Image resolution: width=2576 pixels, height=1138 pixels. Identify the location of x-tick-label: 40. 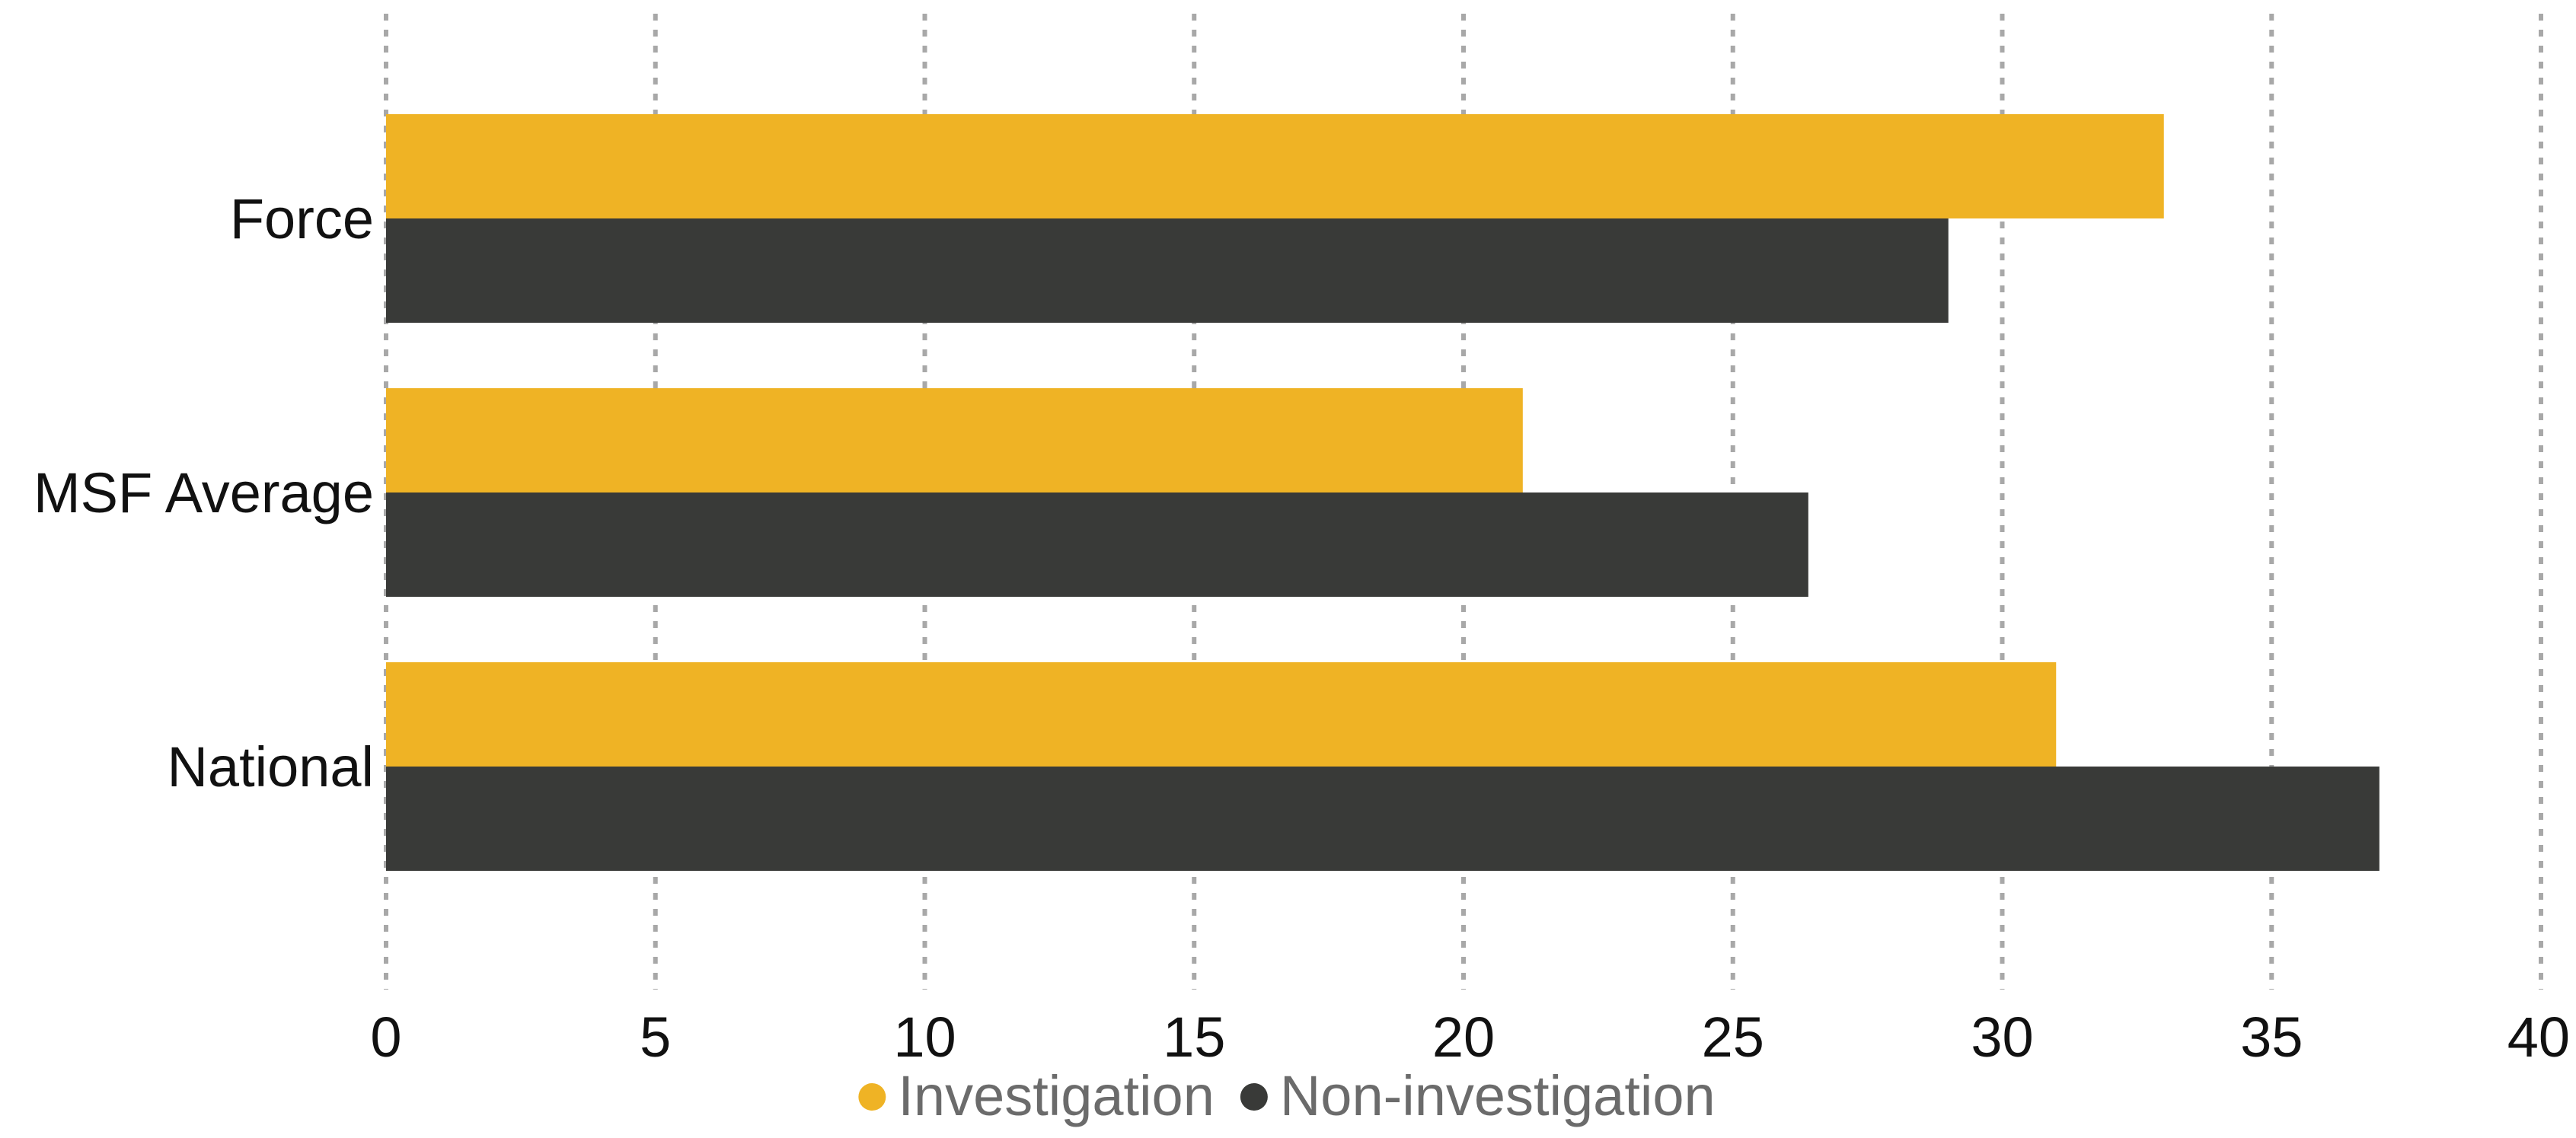
(2538, 1037).